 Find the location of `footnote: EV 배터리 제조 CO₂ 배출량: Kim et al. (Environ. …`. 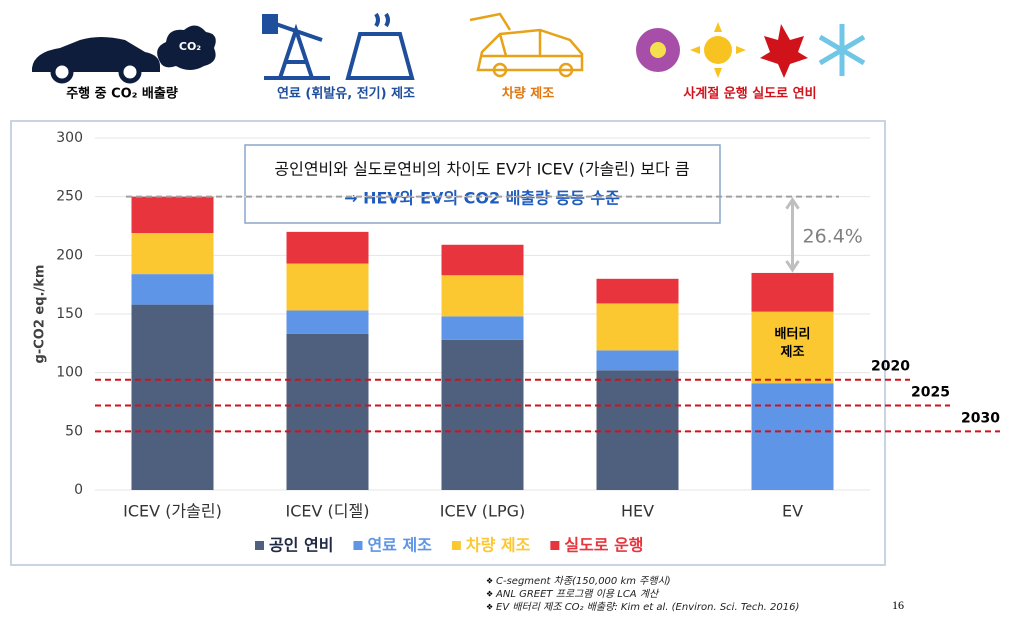

footnote: EV 배터리 제조 CO₂ 배출량: Kim et al. (Environ. … is located at coordinates (647, 607).